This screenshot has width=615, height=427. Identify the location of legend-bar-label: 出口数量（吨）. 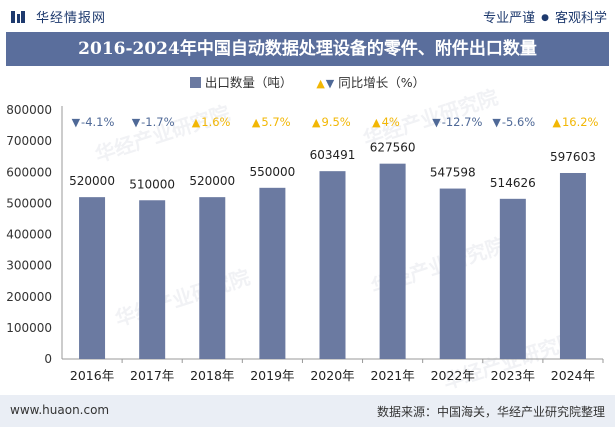
(248, 82).